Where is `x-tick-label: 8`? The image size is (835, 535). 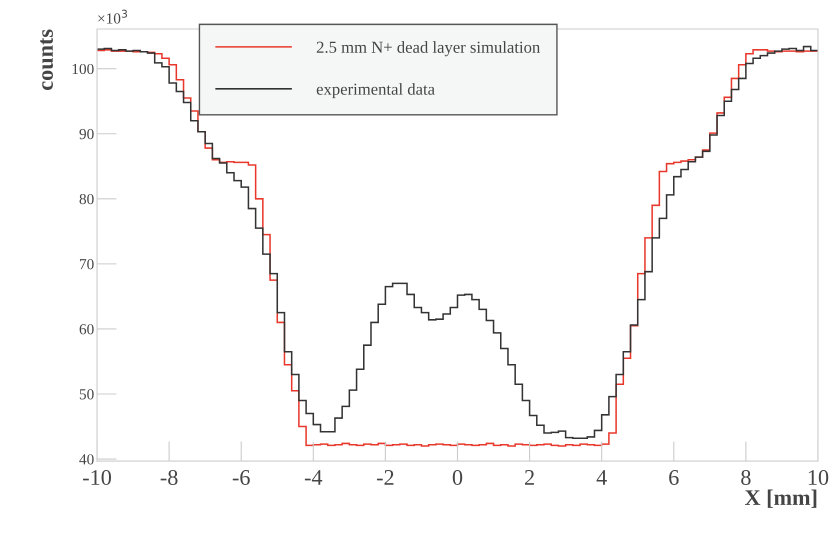
x-tick-label: 8 is located at coordinates (746, 477).